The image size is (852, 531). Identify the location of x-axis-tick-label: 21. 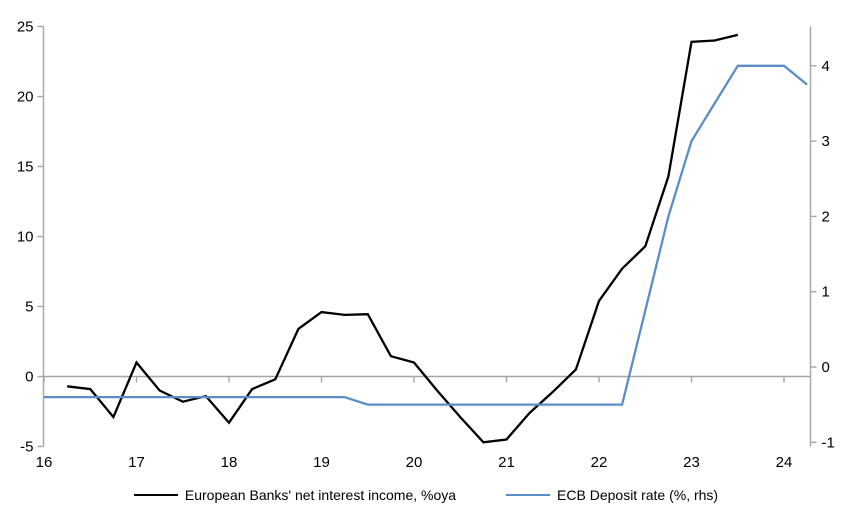
(506, 462).